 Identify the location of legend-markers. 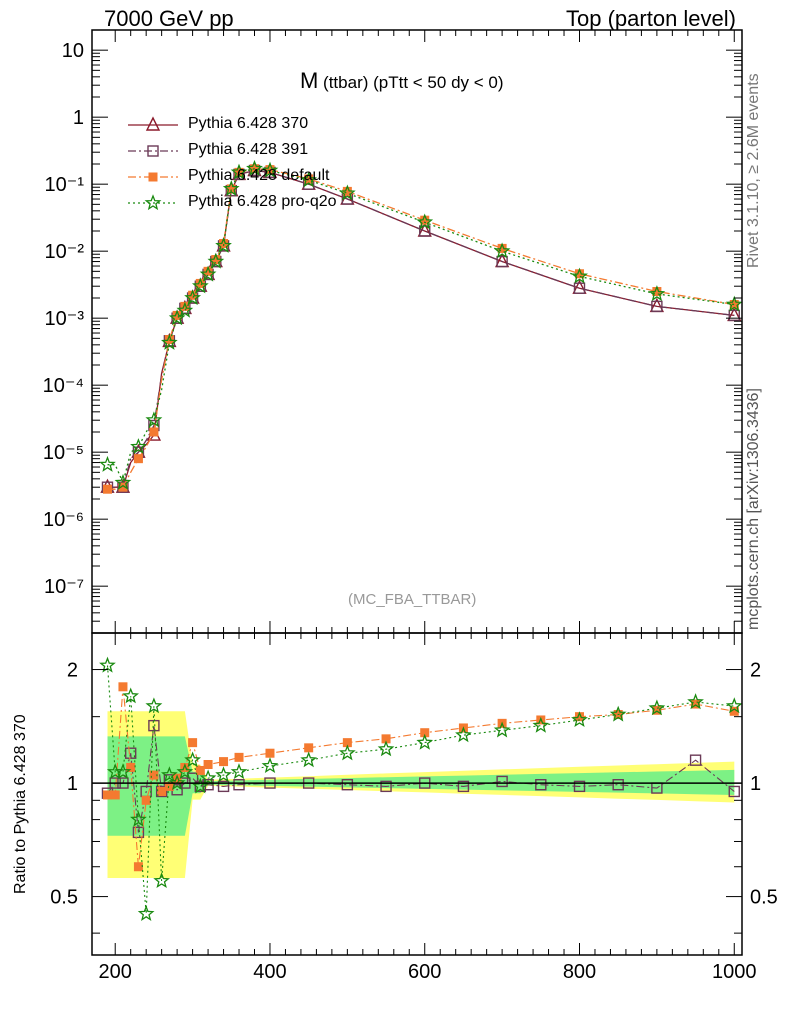
(153, 163).